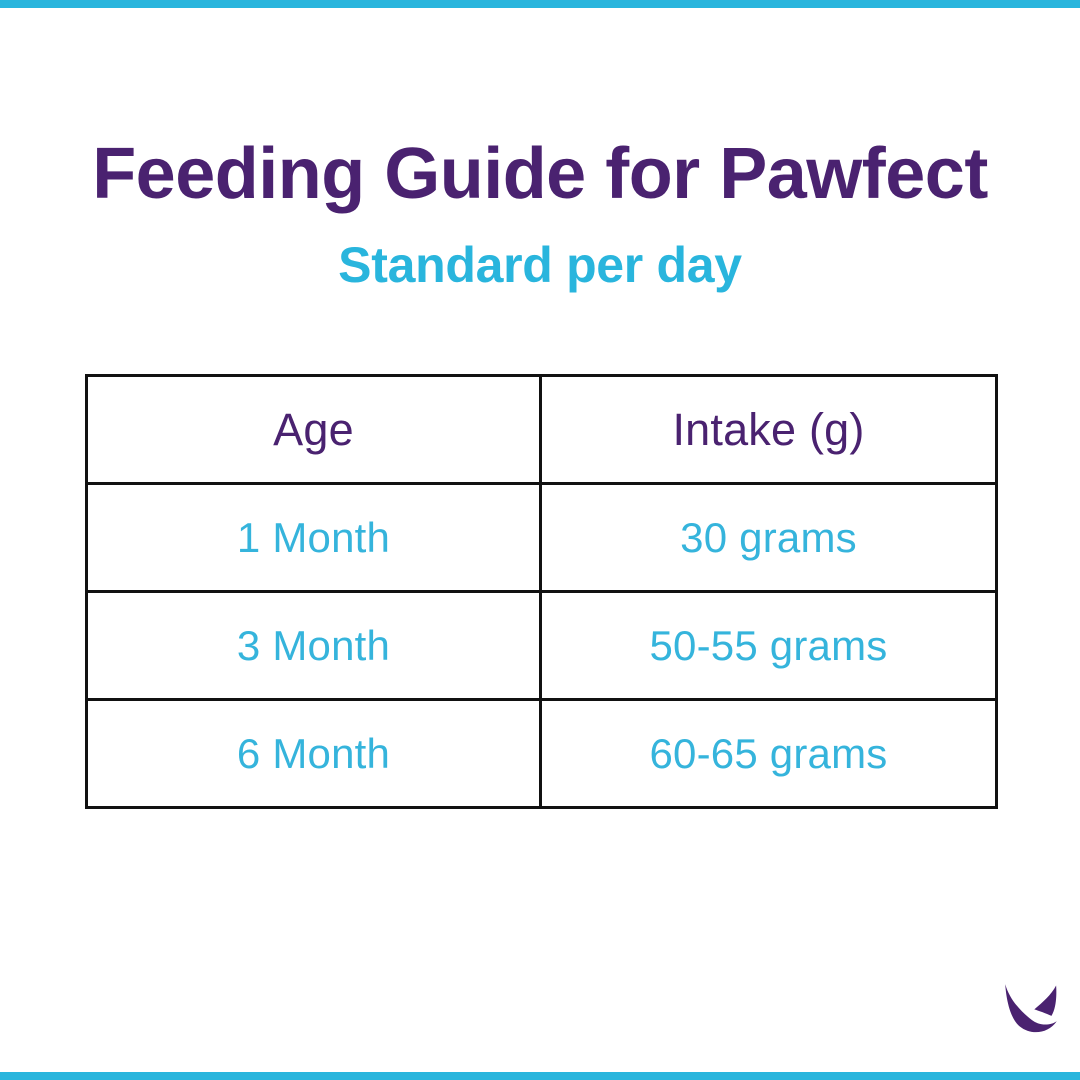  I want to click on table-header-row: Age Intake (g), so click(541, 429).